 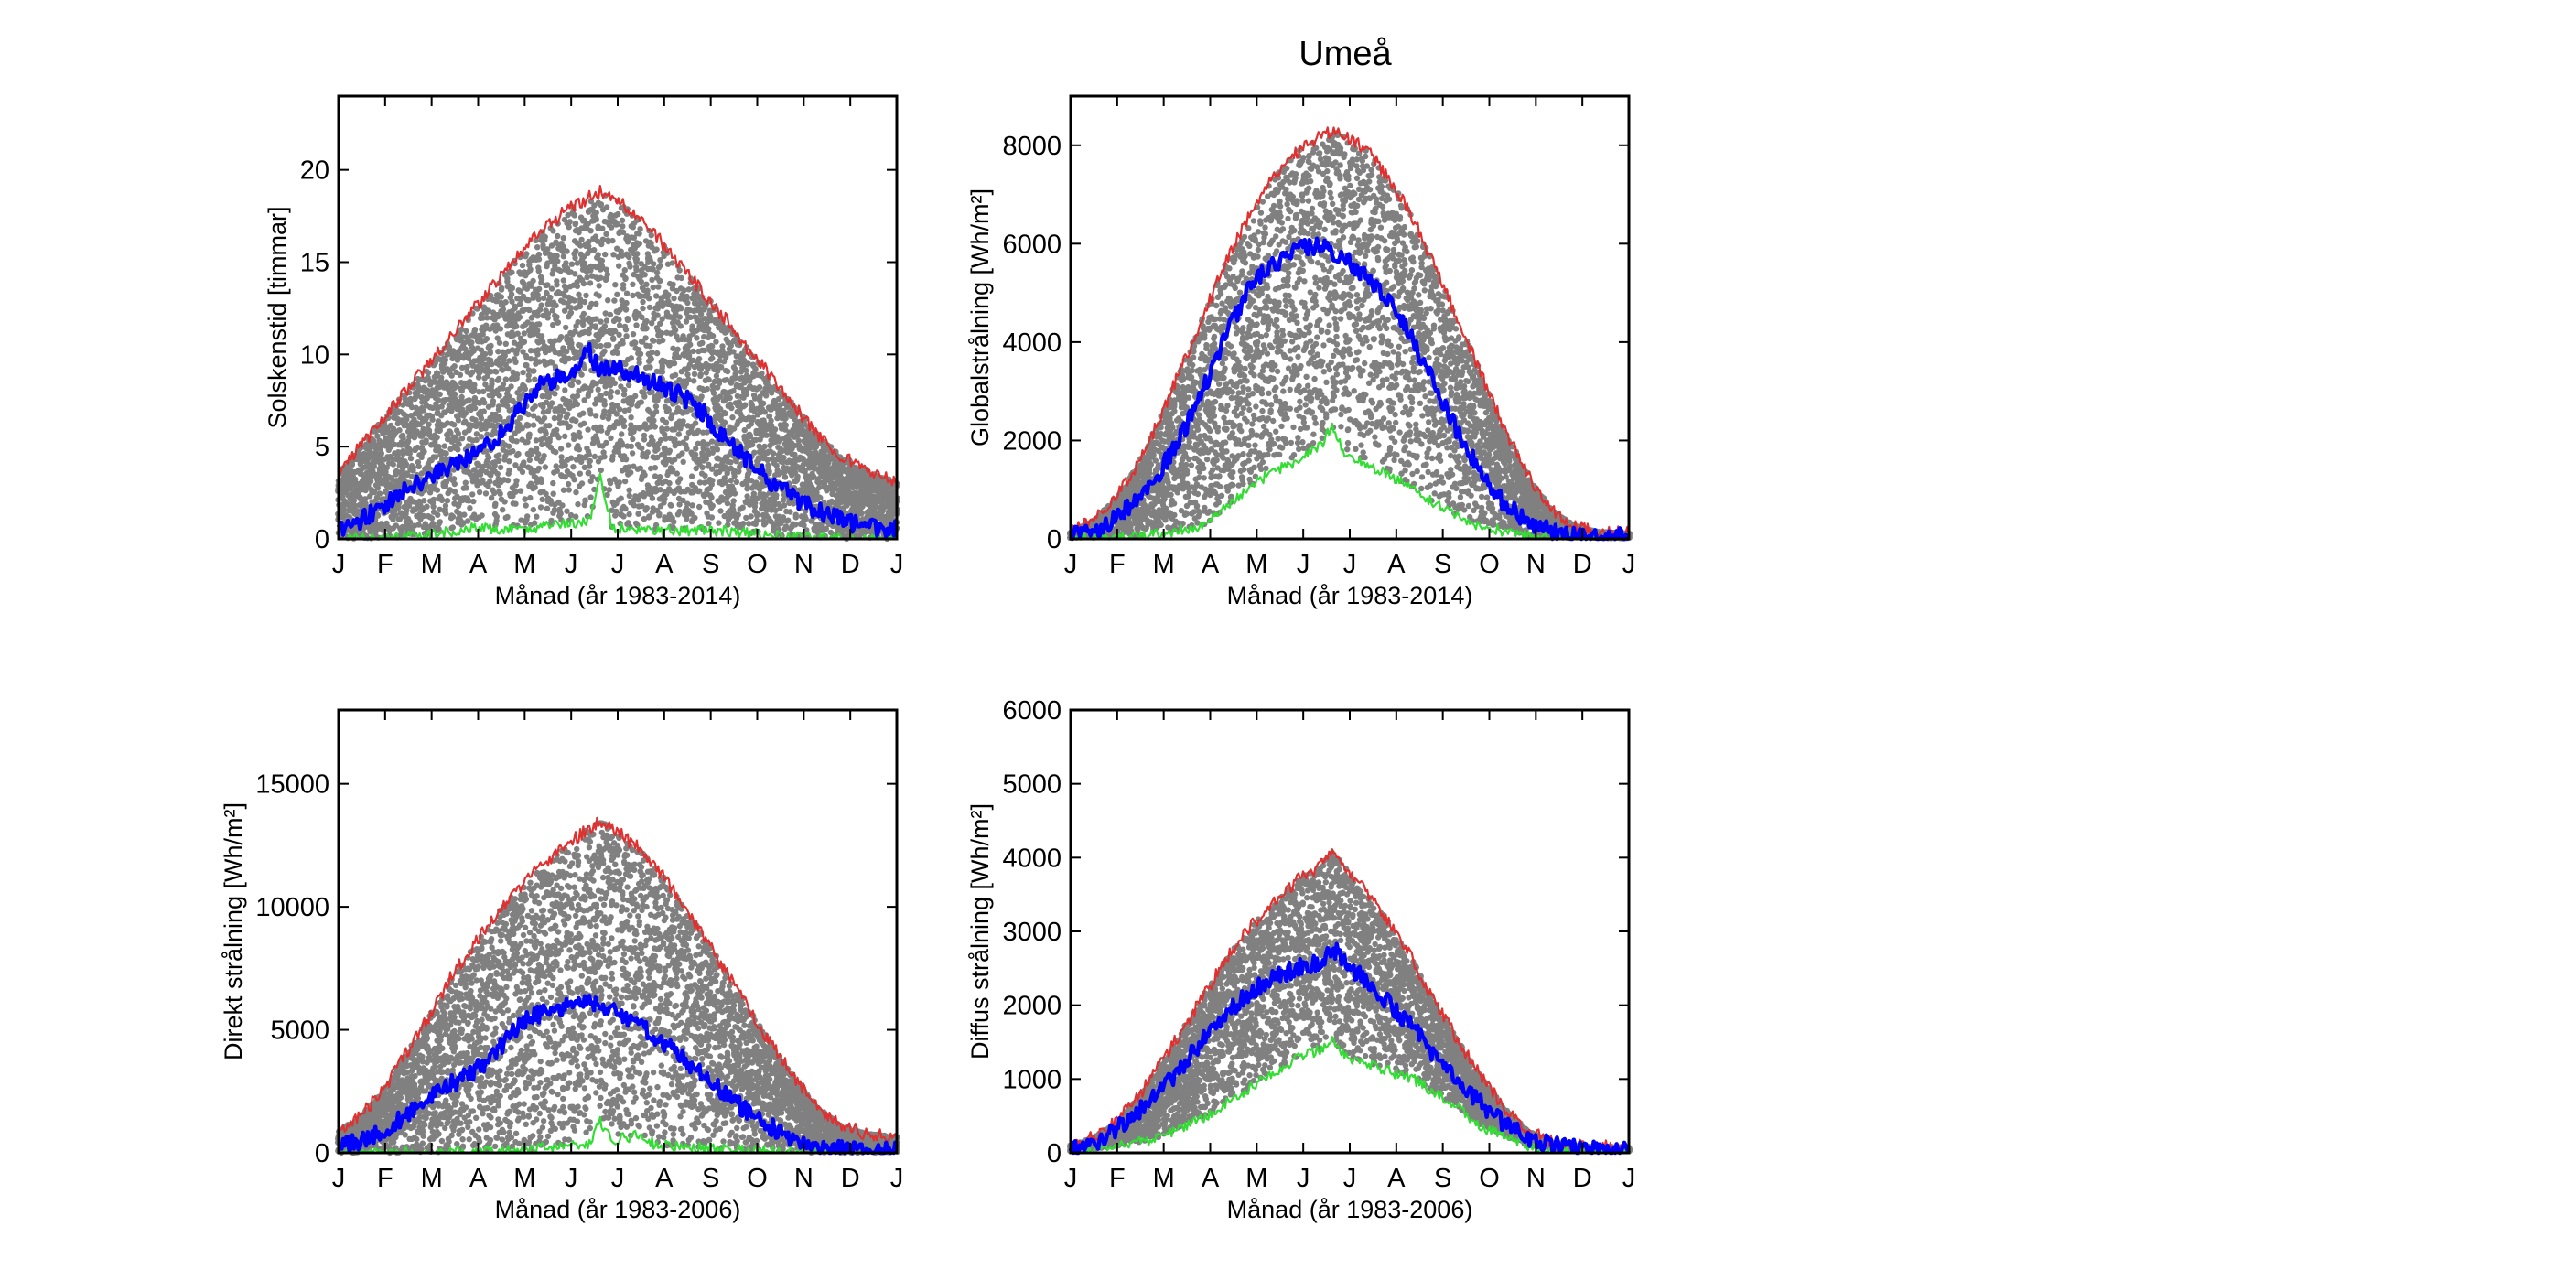 I want to click on figure-title: Umeå, so click(x=1345, y=54).